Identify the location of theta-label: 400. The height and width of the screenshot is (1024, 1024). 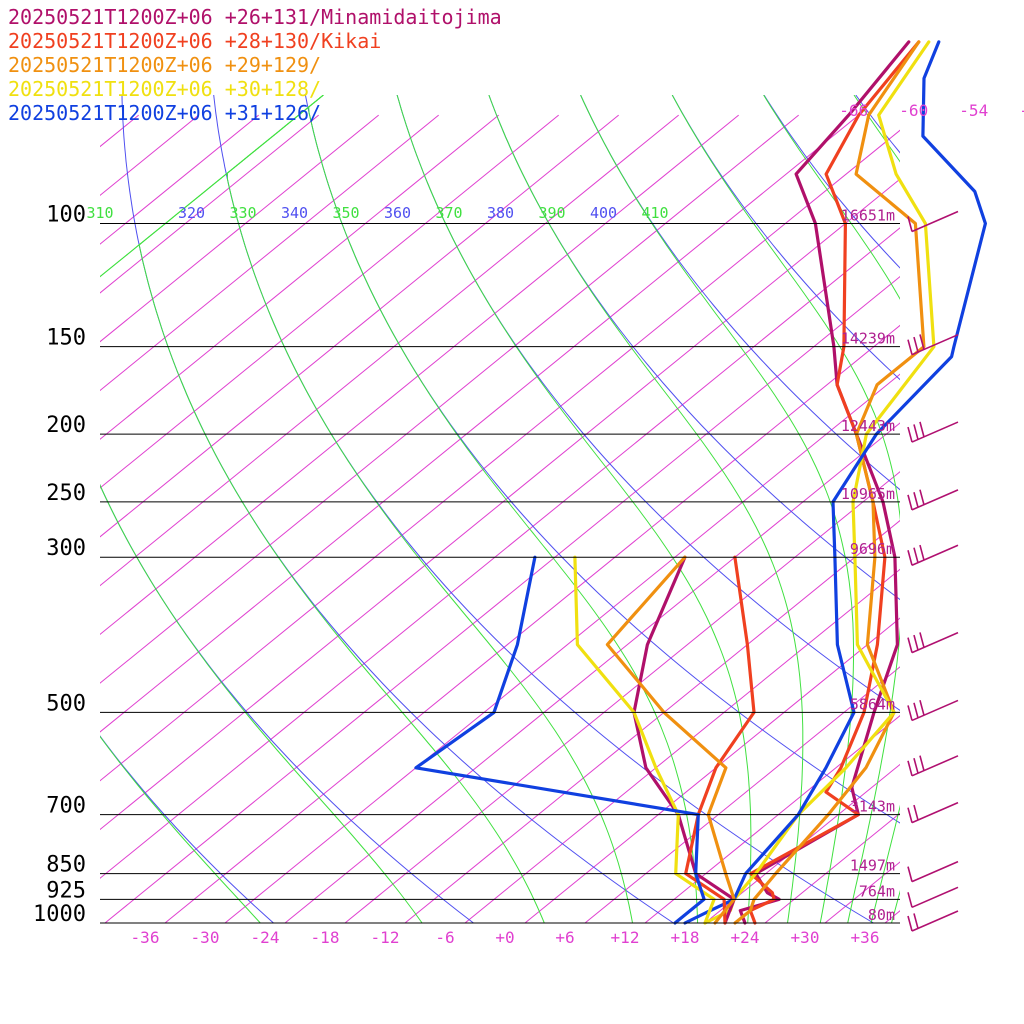
(603, 213).